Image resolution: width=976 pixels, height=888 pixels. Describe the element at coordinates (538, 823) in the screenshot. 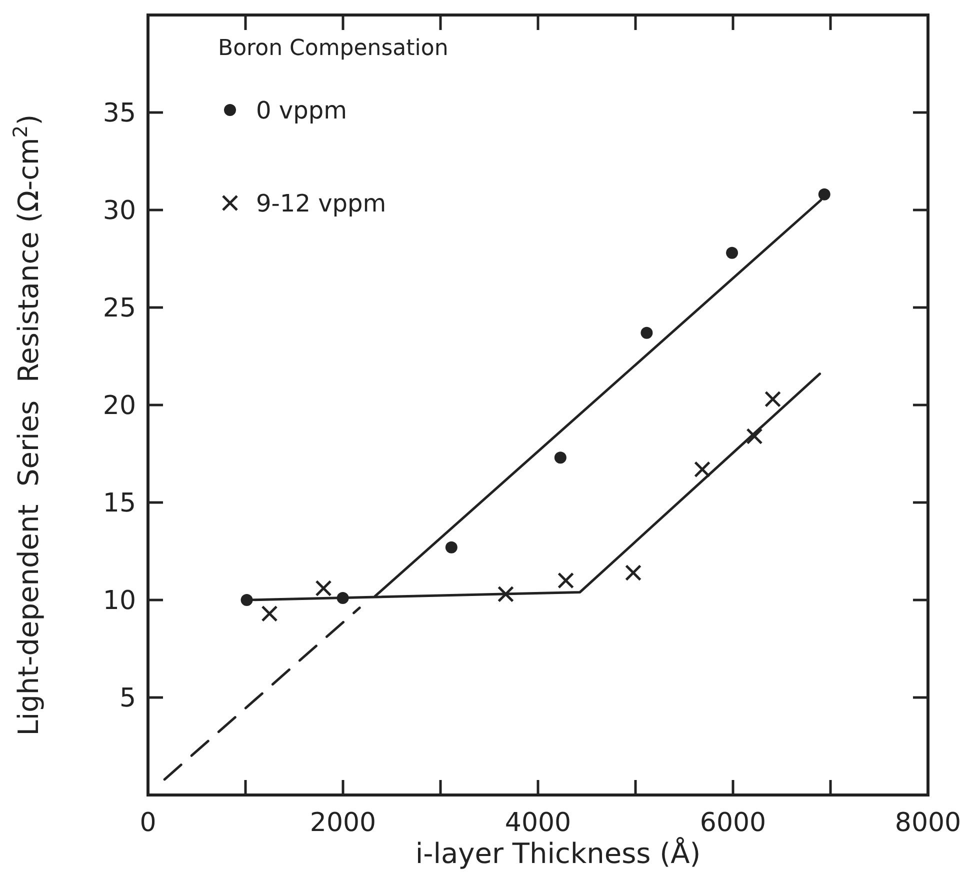

I see `x-tick-label: 4000` at that location.